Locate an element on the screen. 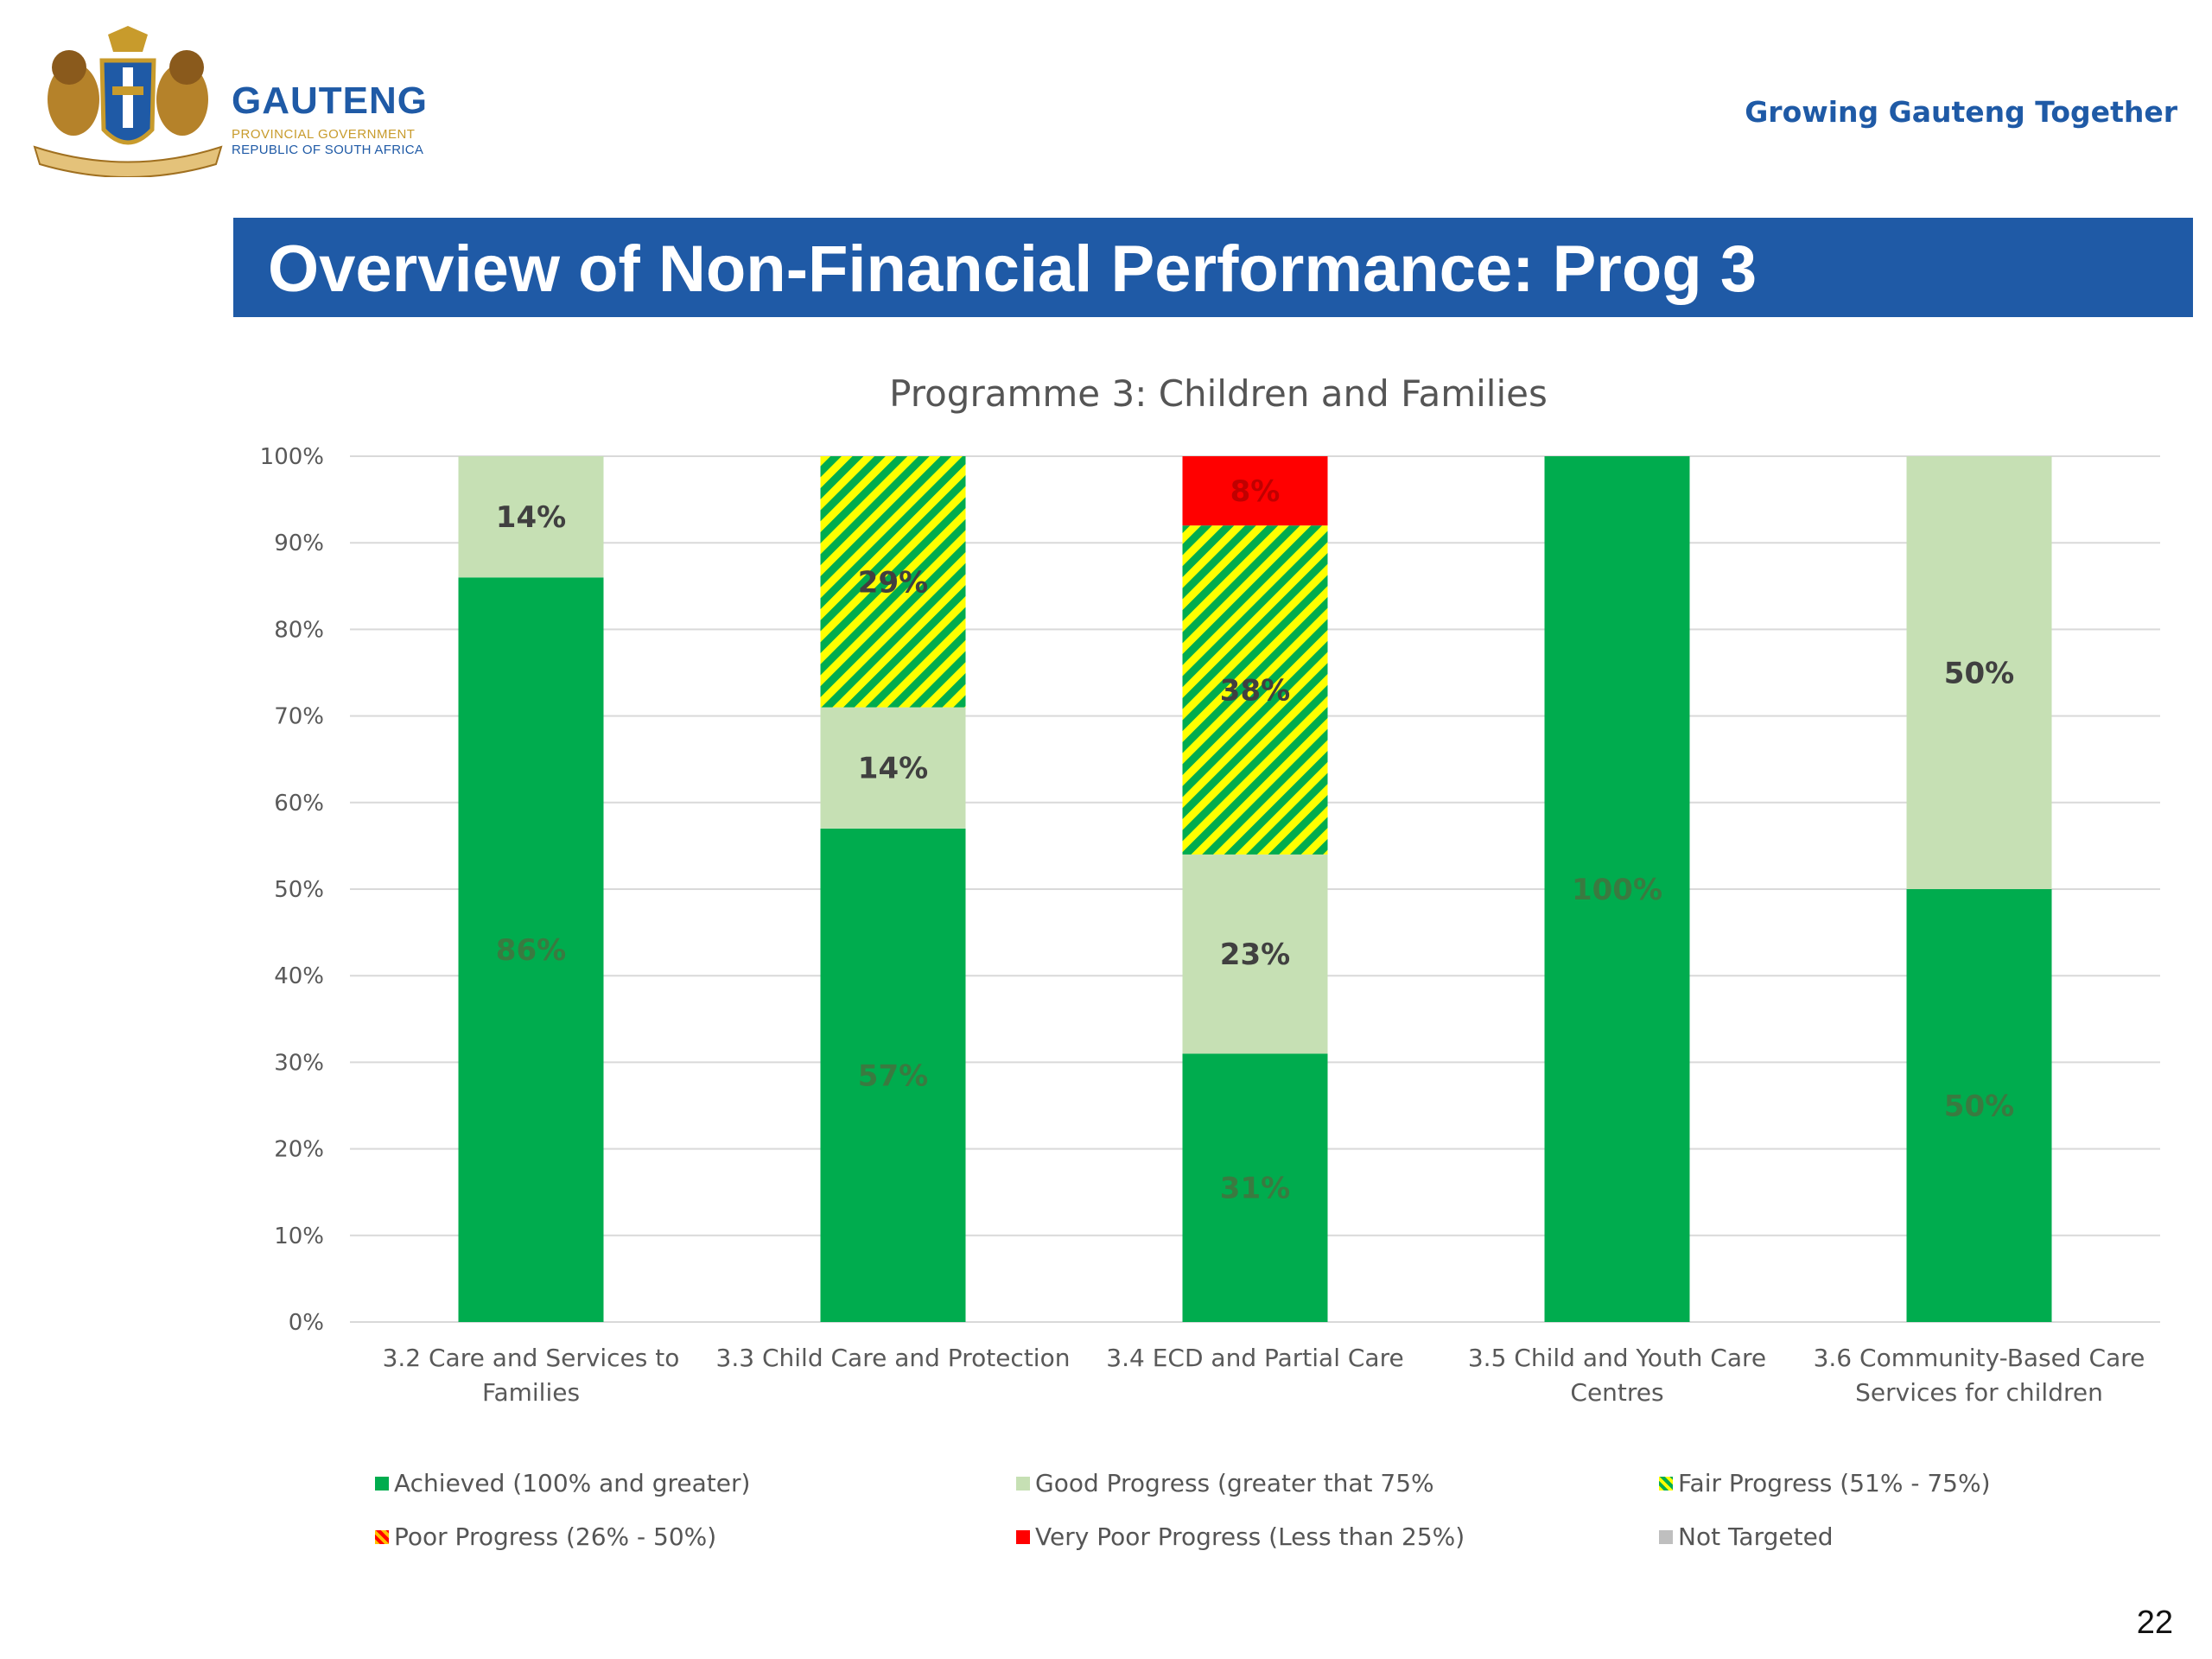 This screenshot has height=1659, width=2212. data-label: 38% is located at coordinates (1255, 691).